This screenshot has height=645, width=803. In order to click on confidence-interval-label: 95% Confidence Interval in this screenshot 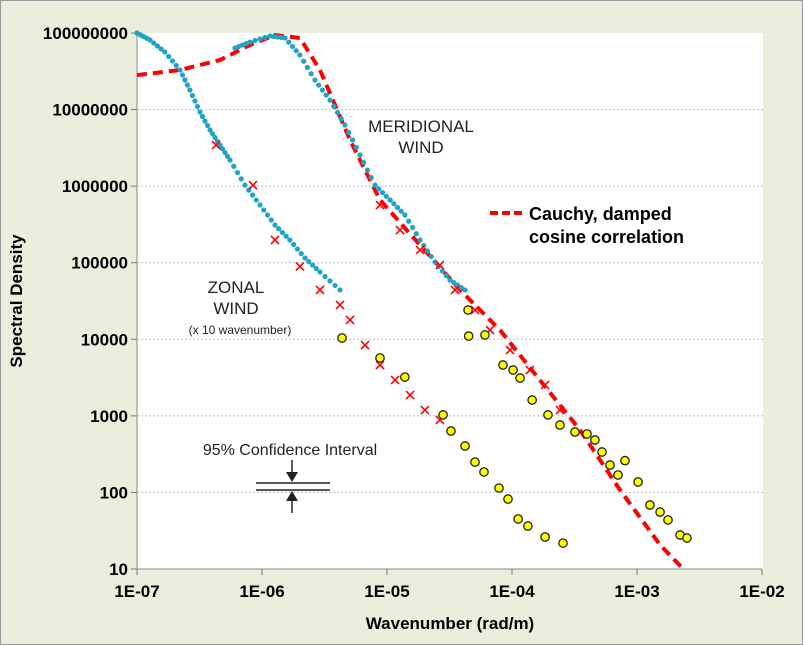, I will do `click(290, 450)`.